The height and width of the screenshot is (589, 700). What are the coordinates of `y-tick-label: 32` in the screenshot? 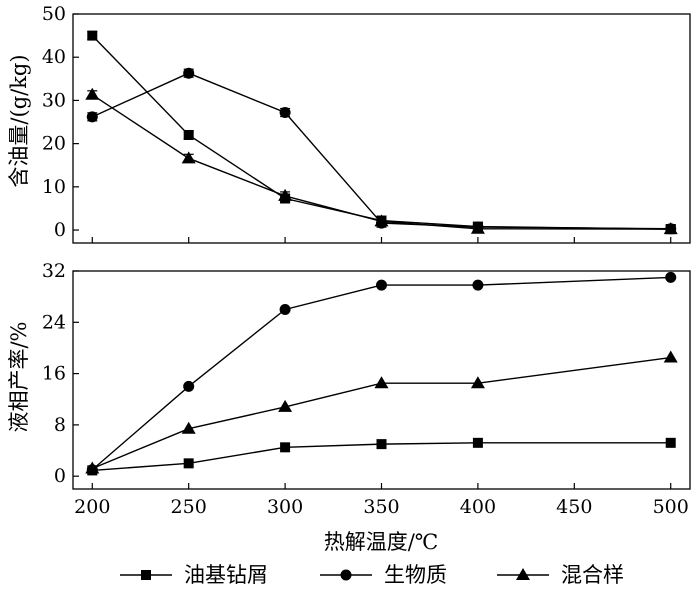 It's located at (54, 271).